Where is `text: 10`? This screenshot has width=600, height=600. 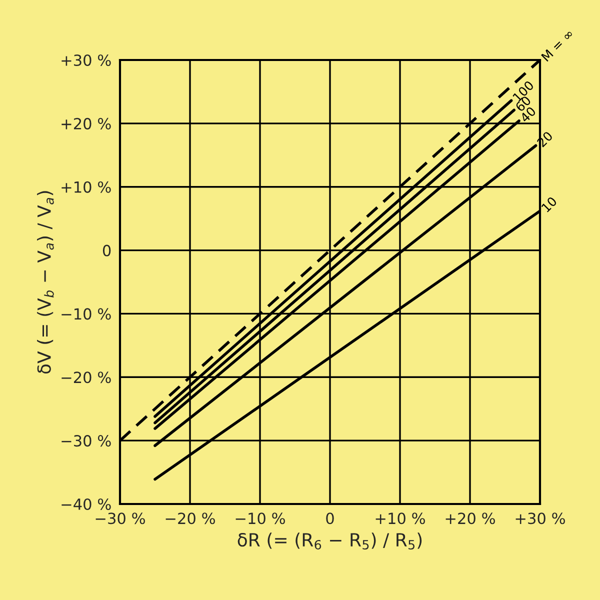 text: 10 is located at coordinates (549, 204).